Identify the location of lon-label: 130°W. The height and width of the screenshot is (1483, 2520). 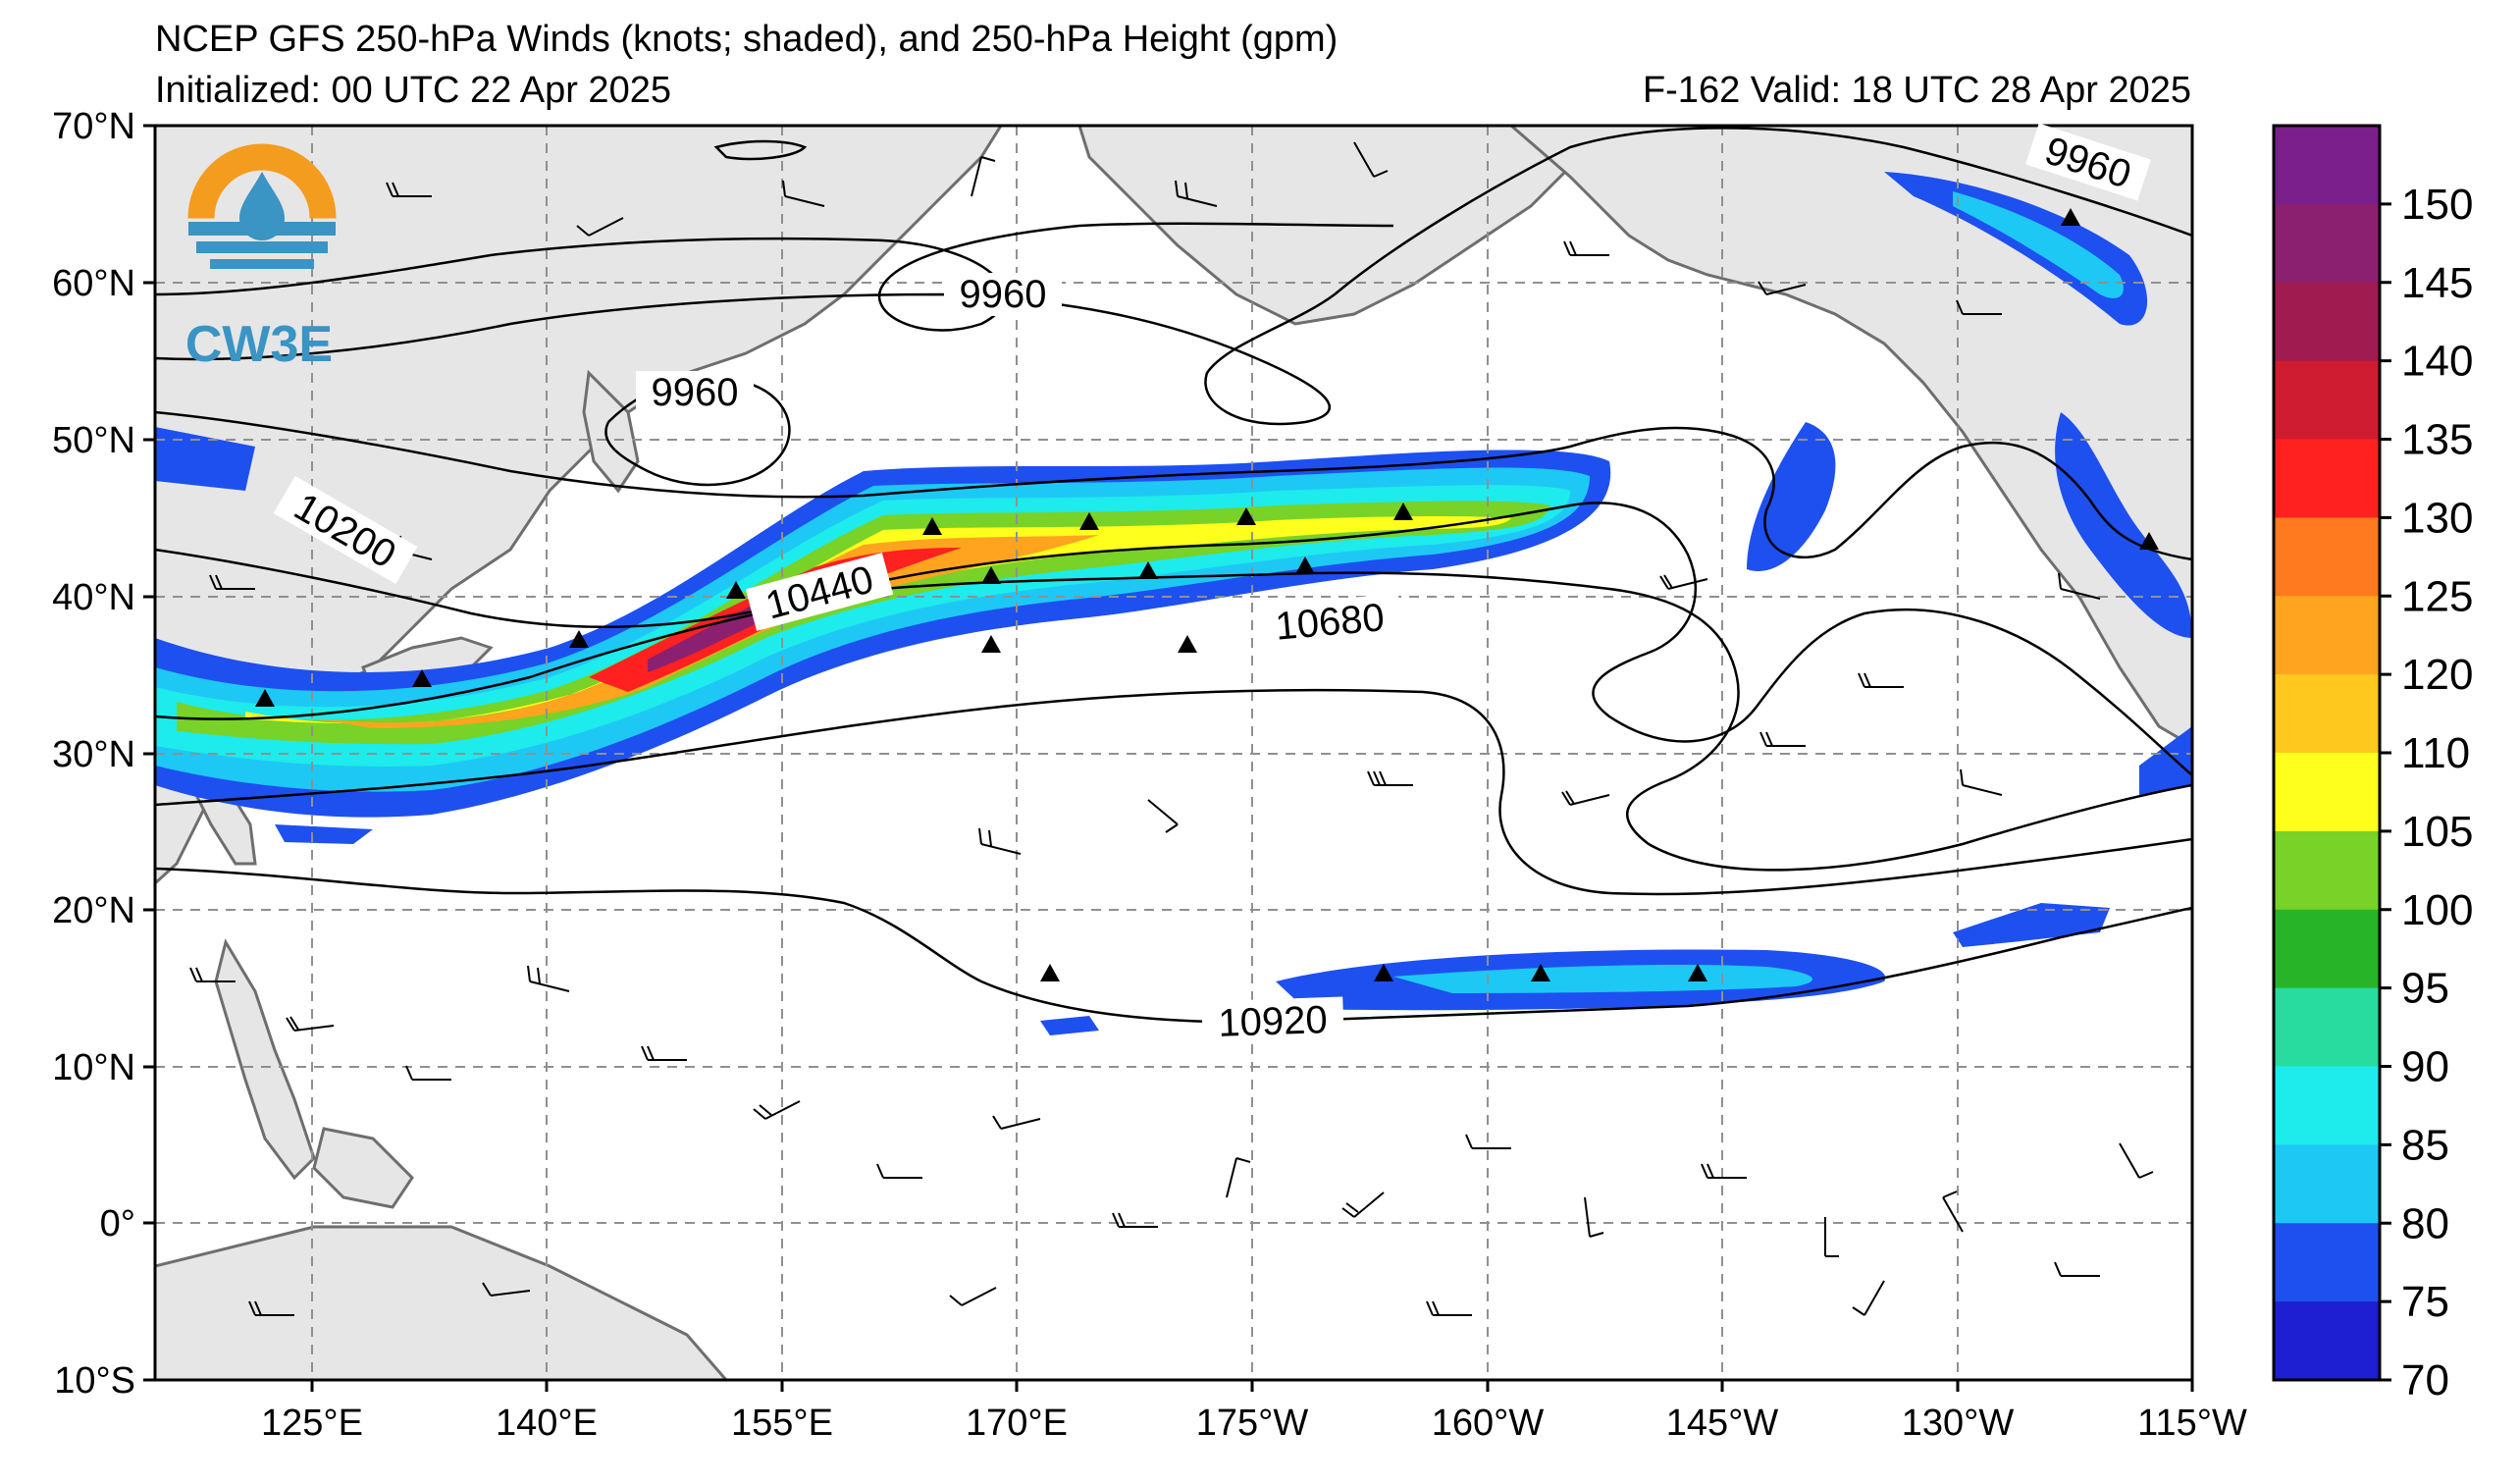
(1958, 1424).